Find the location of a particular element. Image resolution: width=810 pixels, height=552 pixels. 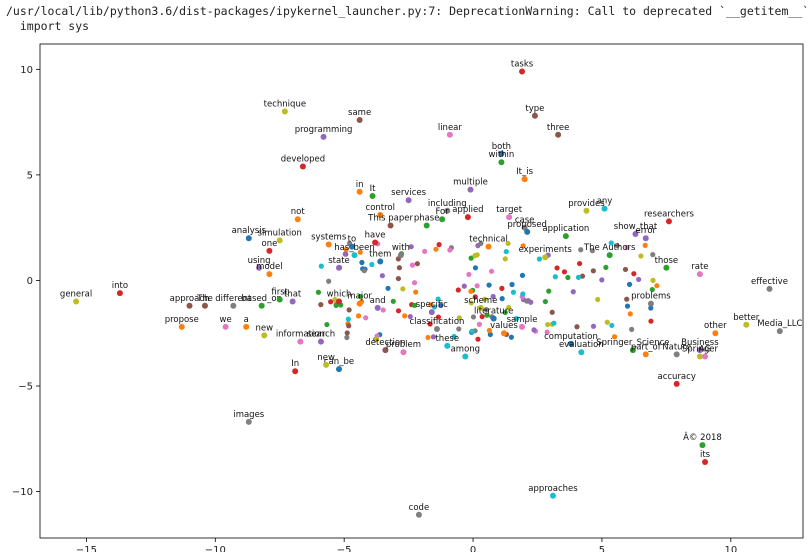

point-label: phase is located at coordinates (427, 219).